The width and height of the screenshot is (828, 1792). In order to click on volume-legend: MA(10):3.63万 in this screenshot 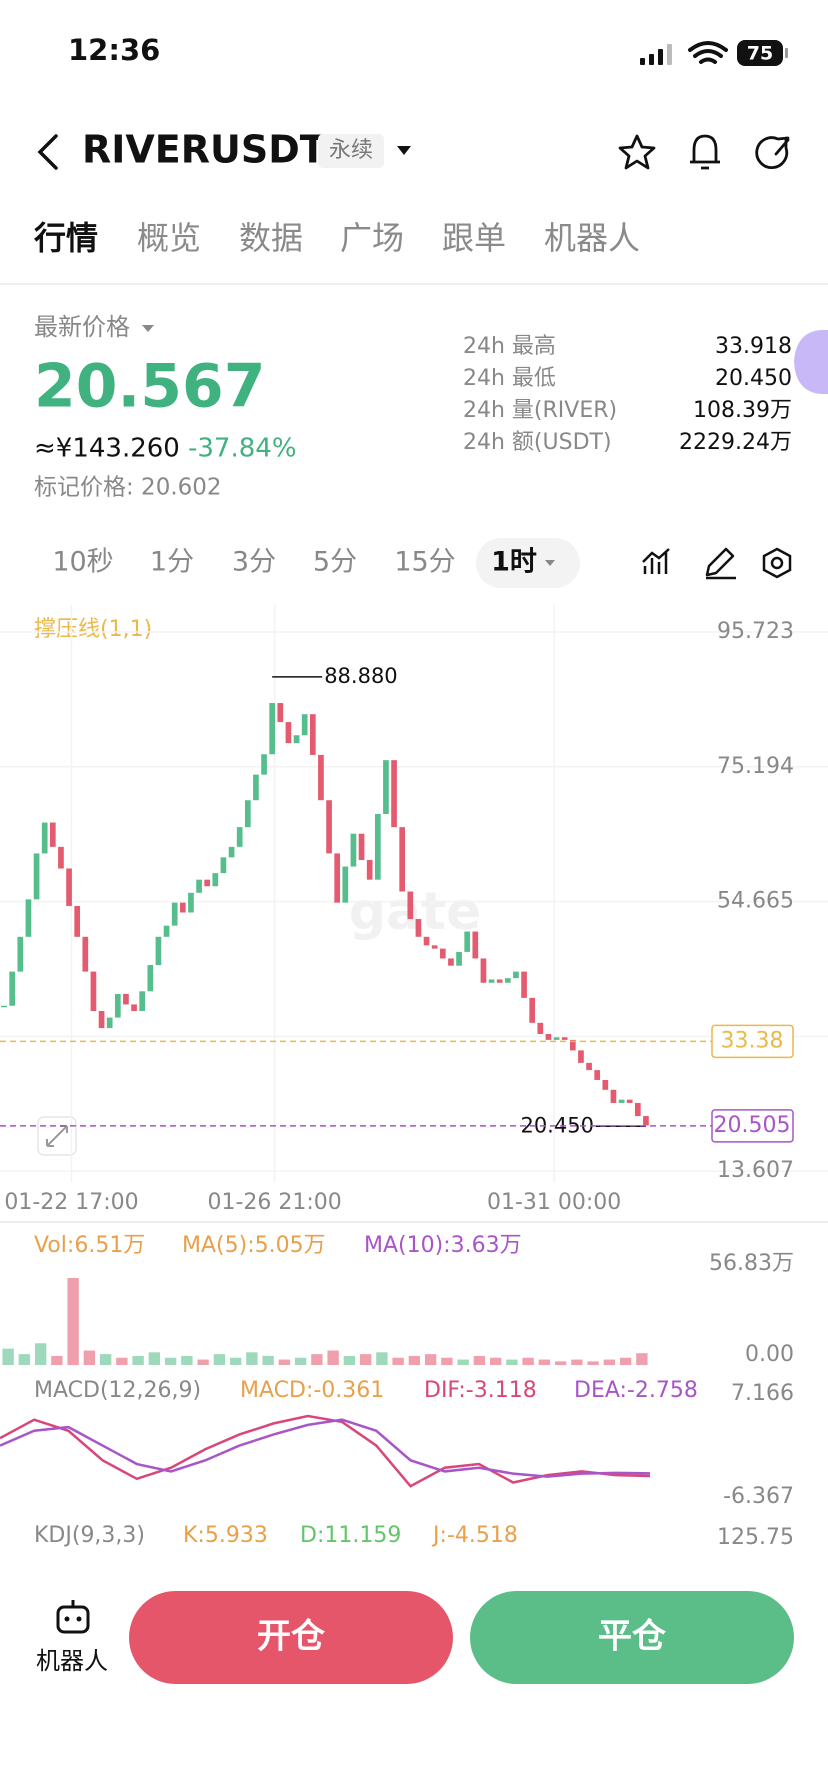, I will do `click(443, 1245)`.